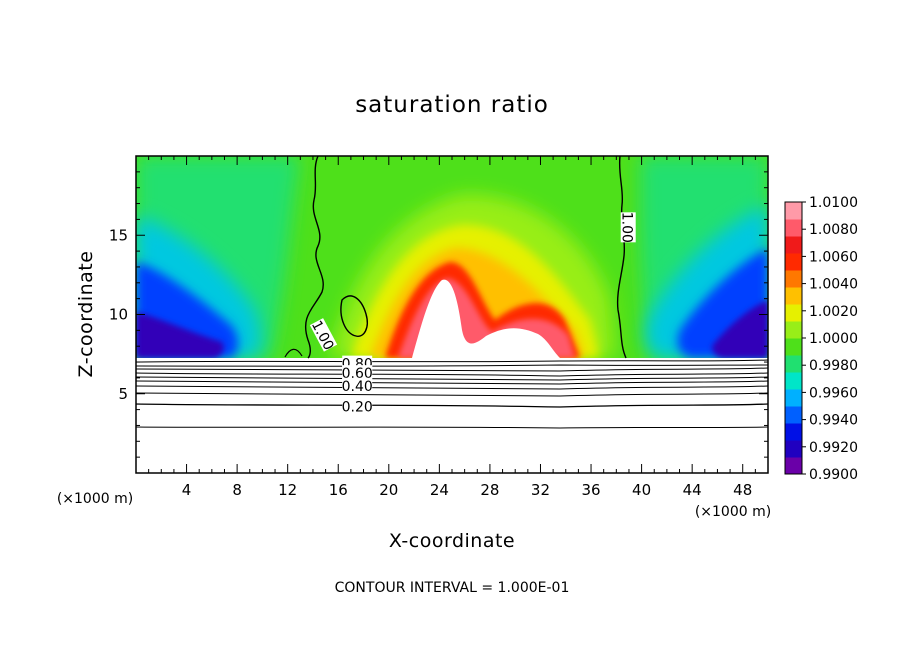 This screenshot has width=904, height=654. What do you see at coordinates (293, 353) in the screenshot?
I see `contour-small` at bounding box center [293, 353].